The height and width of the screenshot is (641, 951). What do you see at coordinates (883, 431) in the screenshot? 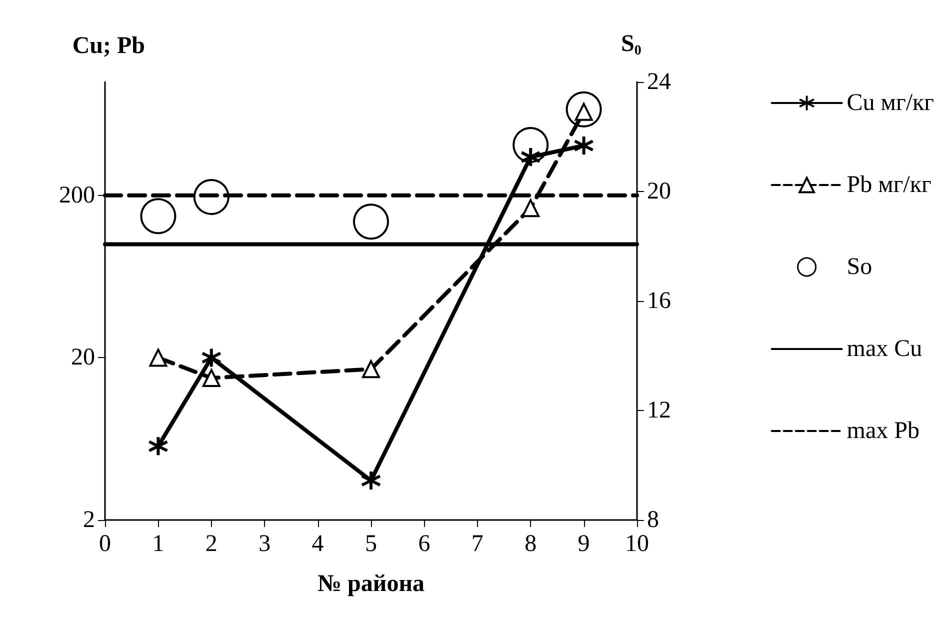
I see `legend-label: max Pb` at bounding box center [883, 431].